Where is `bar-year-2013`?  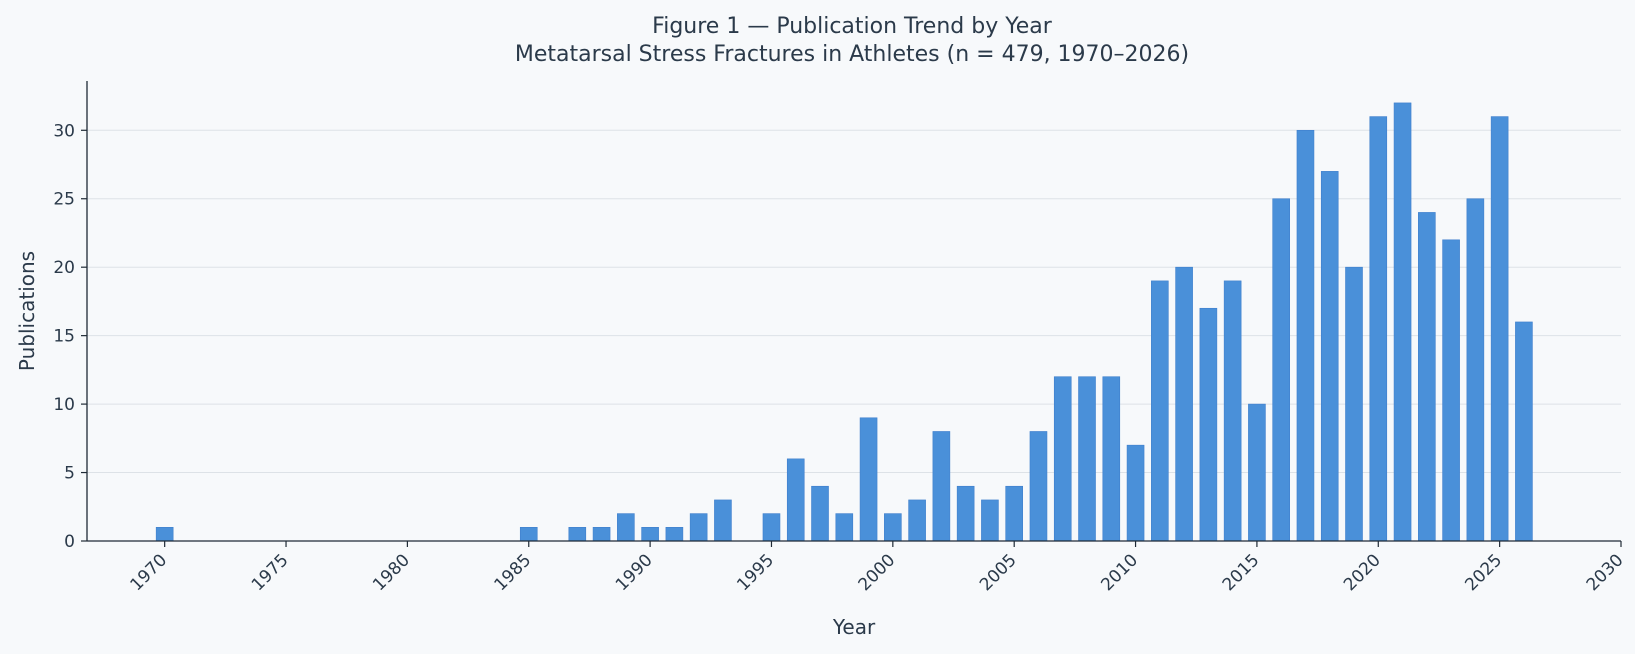 bar-year-2013 is located at coordinates (1208, 424).